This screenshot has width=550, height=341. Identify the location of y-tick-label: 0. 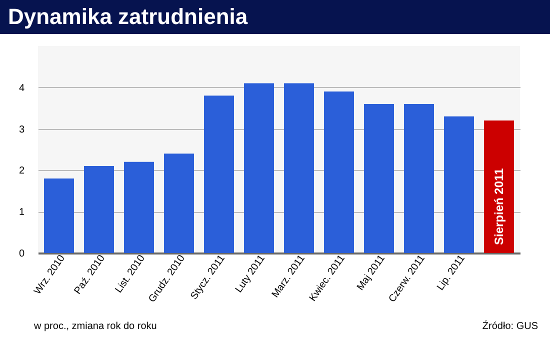
(21, 254).